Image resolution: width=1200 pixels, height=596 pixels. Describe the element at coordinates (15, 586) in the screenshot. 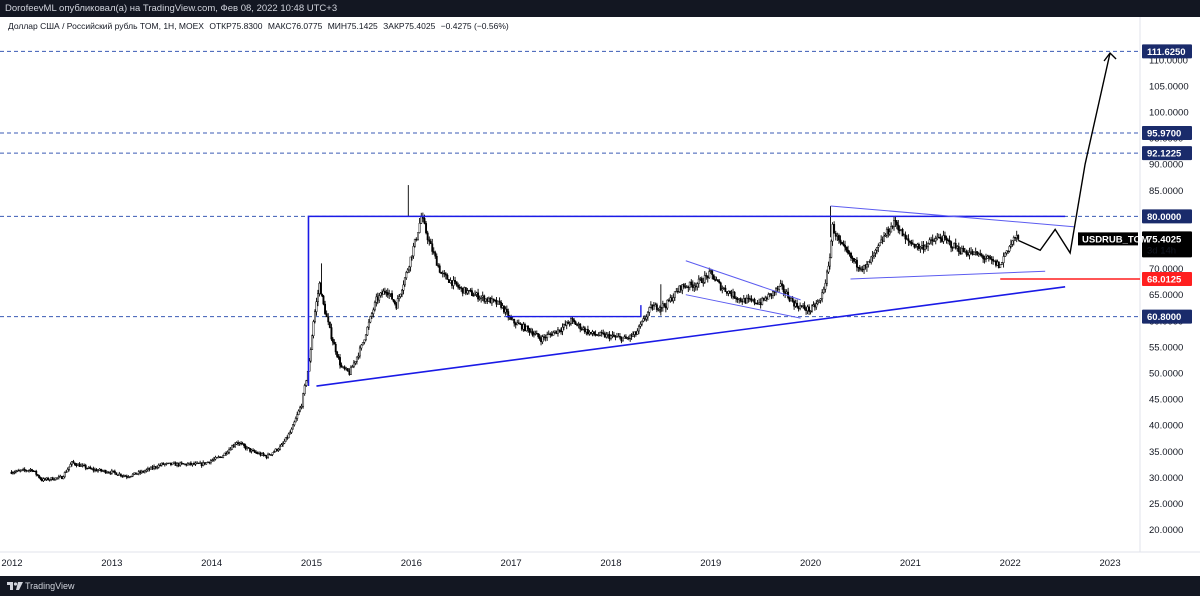

I see `tradingview-logo-icon` at that location.